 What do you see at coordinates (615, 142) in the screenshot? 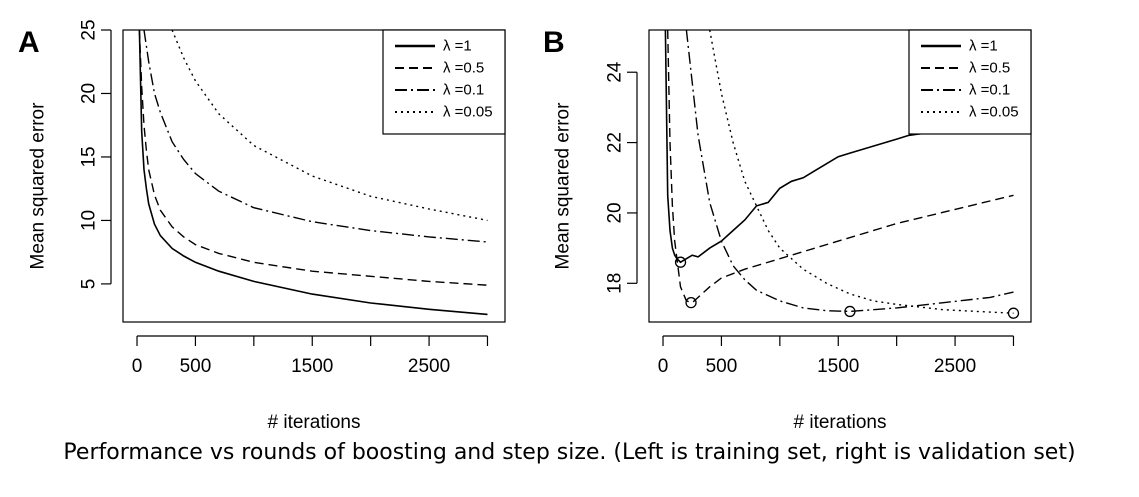
I see `y-tick-label-22: 22` at bounding box center [615, 142].